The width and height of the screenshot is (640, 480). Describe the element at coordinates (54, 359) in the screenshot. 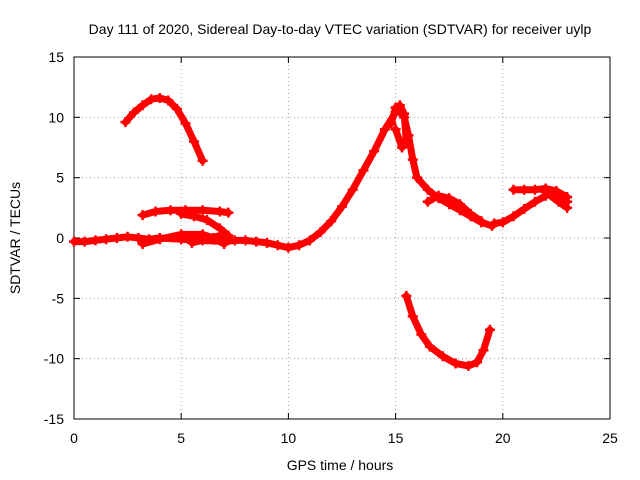

I see `y-tick-label: -10` at that location.